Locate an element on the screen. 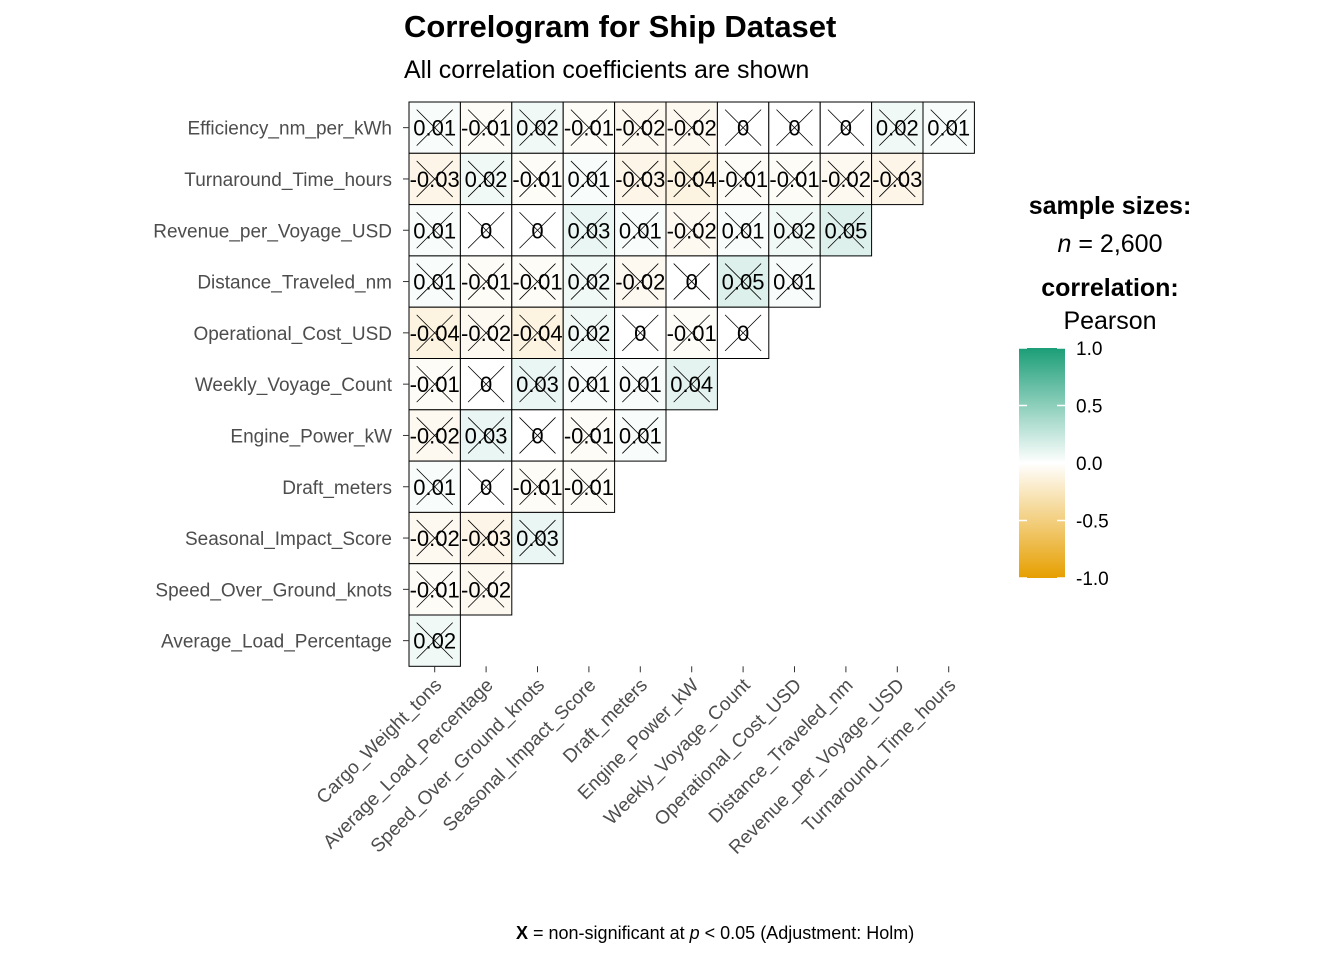 Image resolution: width=1344 pixels, height=960 pixels. corr-value-label: -0.04 is located at coordinates (692, 179).